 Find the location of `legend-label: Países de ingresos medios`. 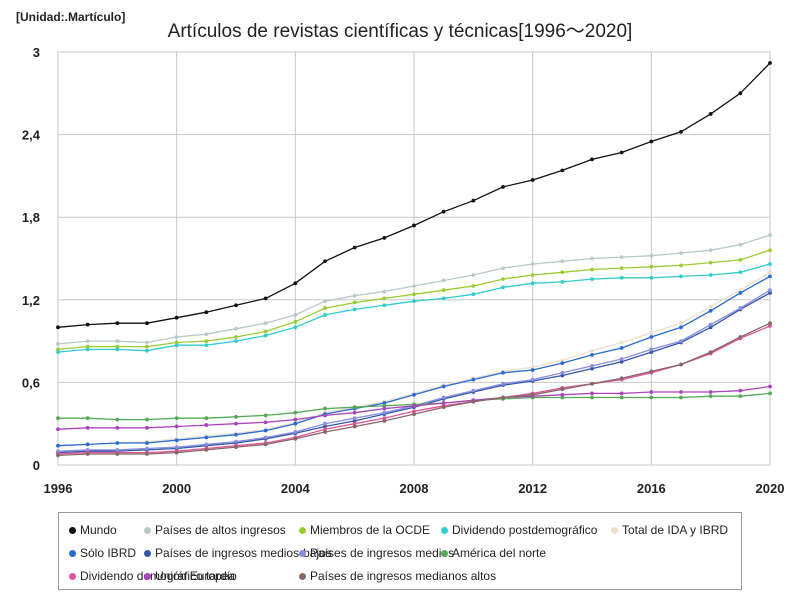

legend-label: Países de ingresos medios is located at coordinates (382, 553).